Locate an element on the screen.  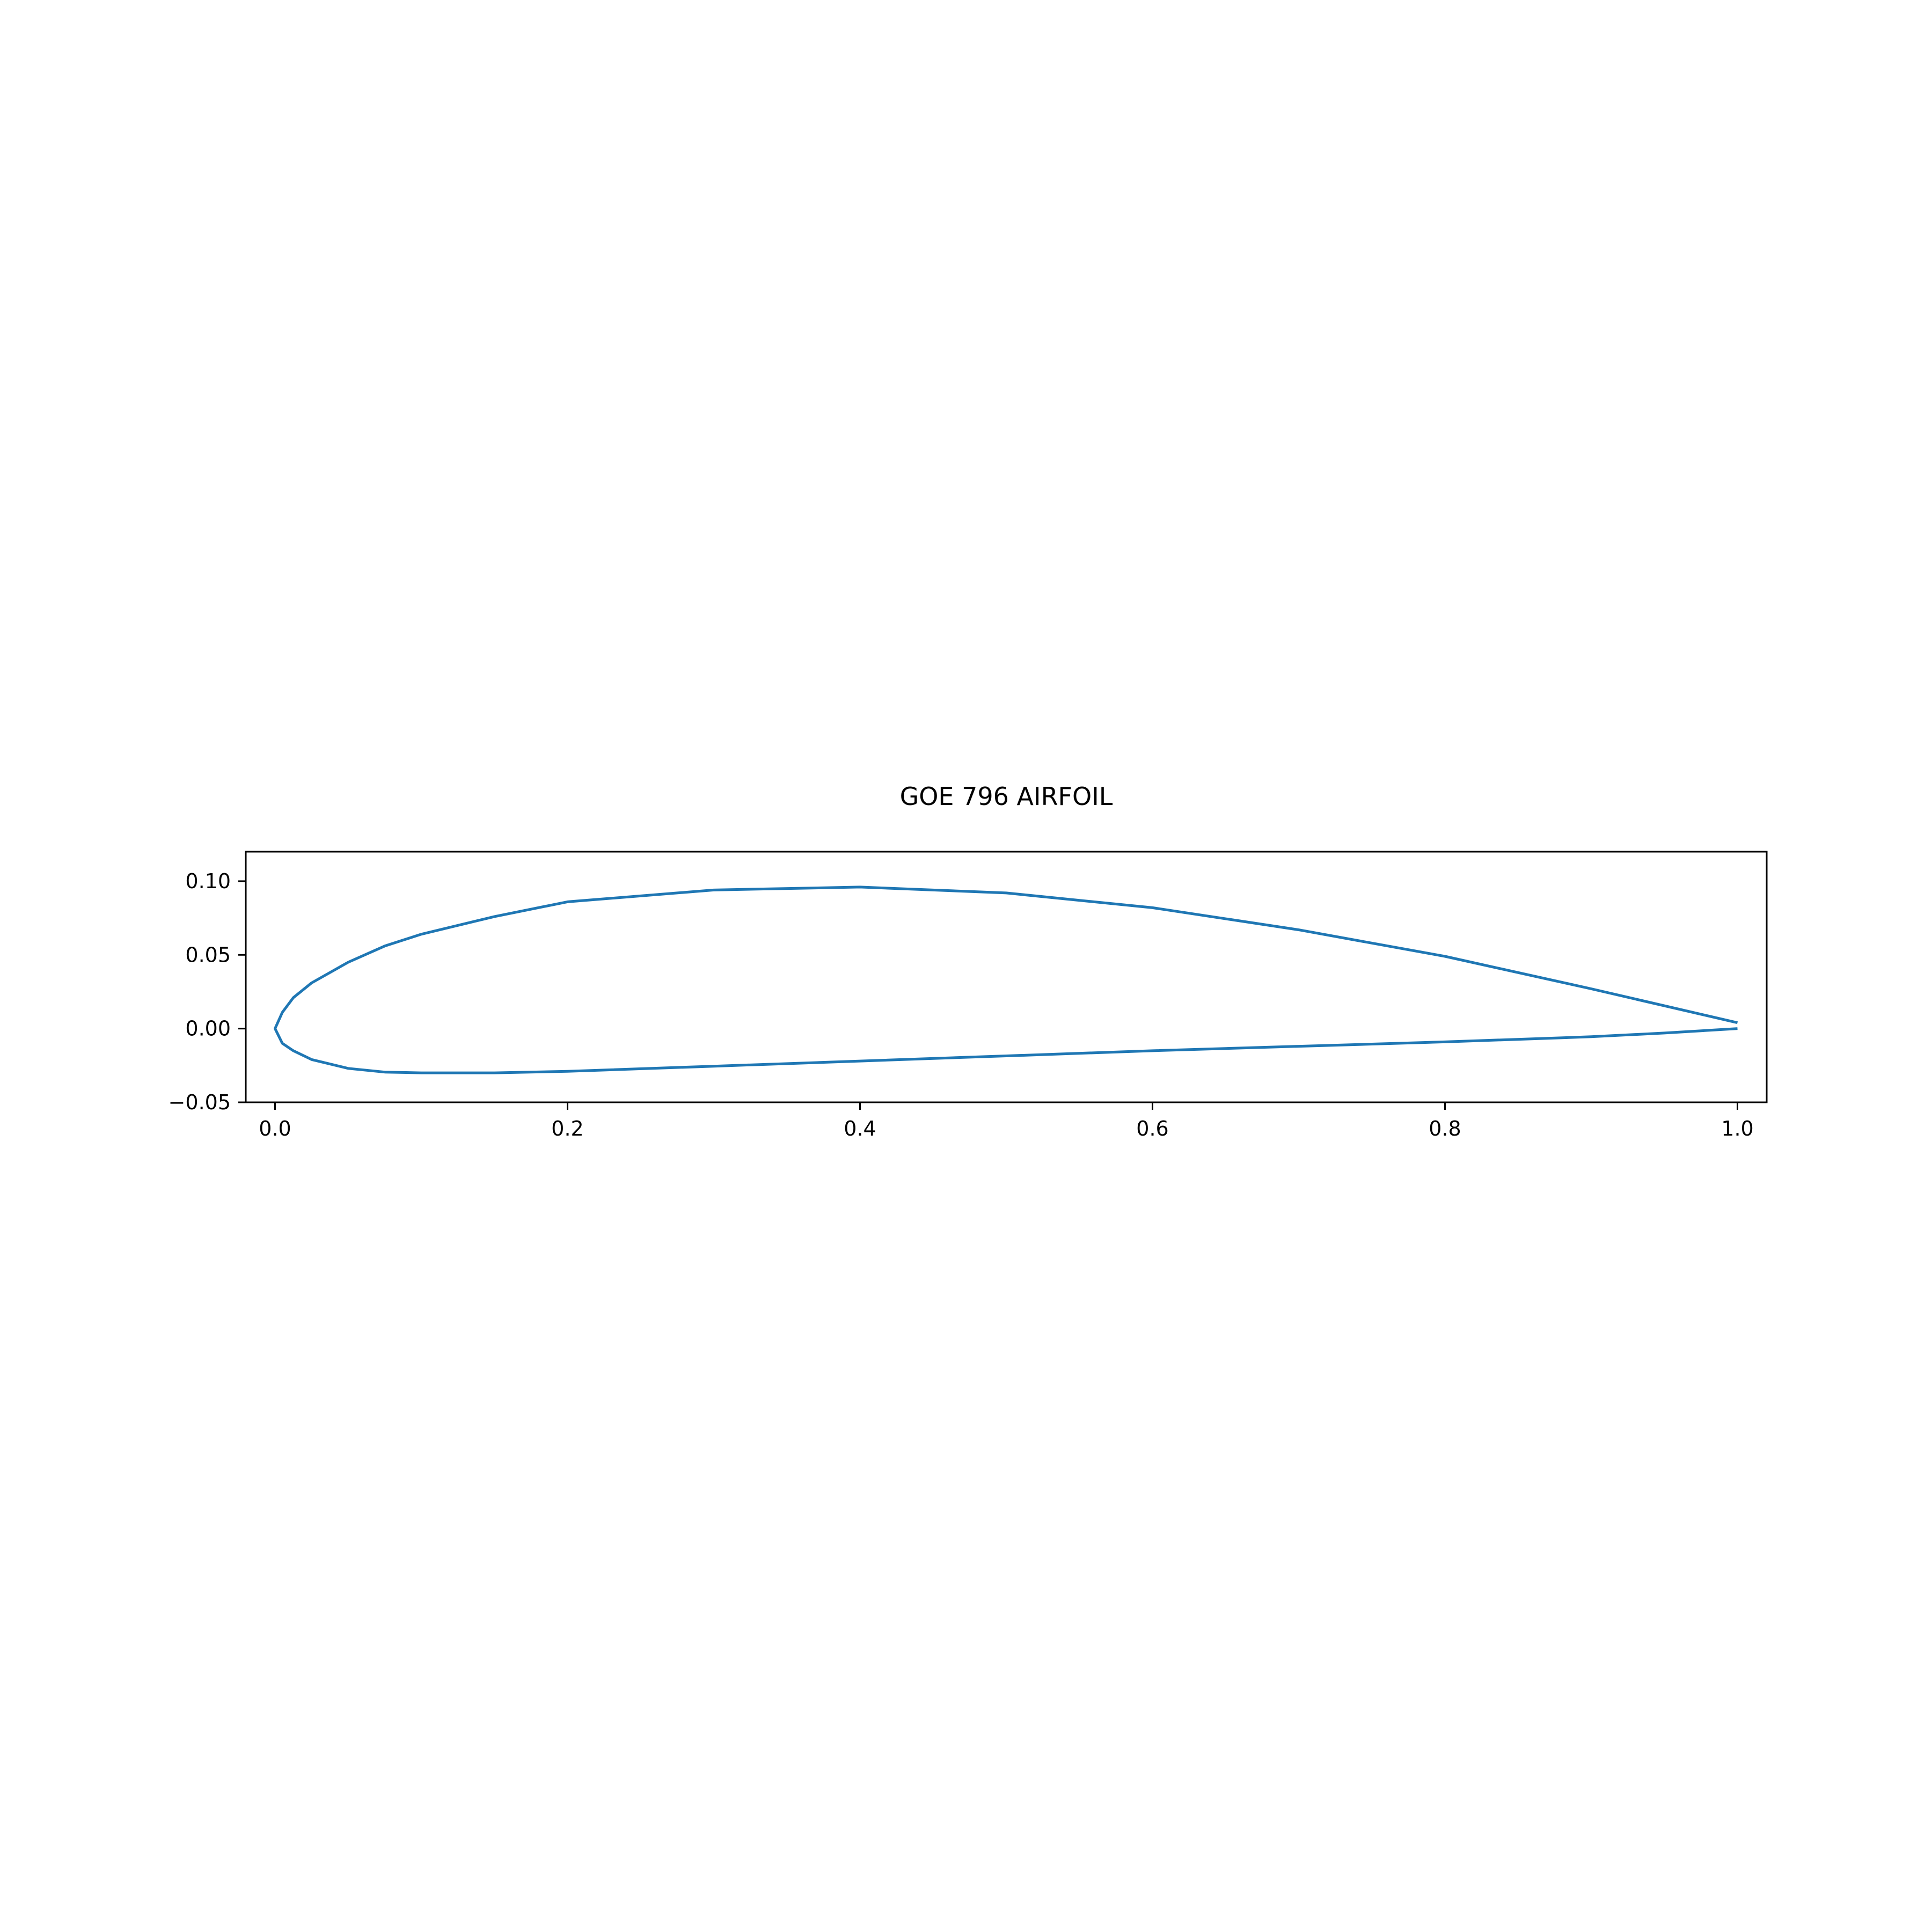
axes-frame is located at coordinates (1006, 977).